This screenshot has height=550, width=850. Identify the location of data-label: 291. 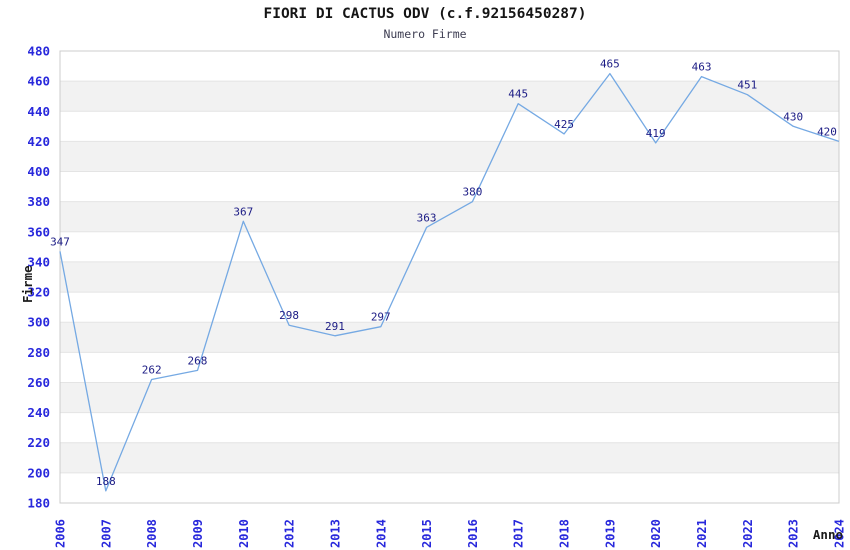
(335, 326).